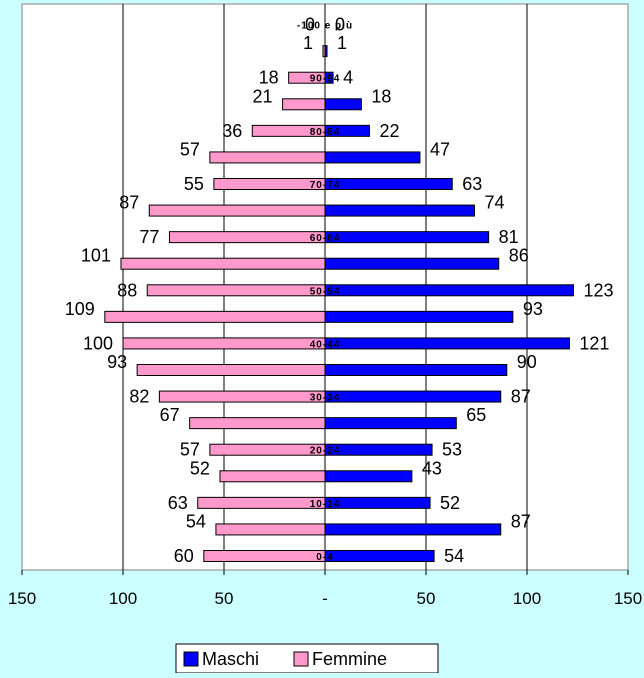  What do you see at coordinates (301, 659) in the screenshot?
I see `legend-swatch-femmine` at bounding box center [301, 659].